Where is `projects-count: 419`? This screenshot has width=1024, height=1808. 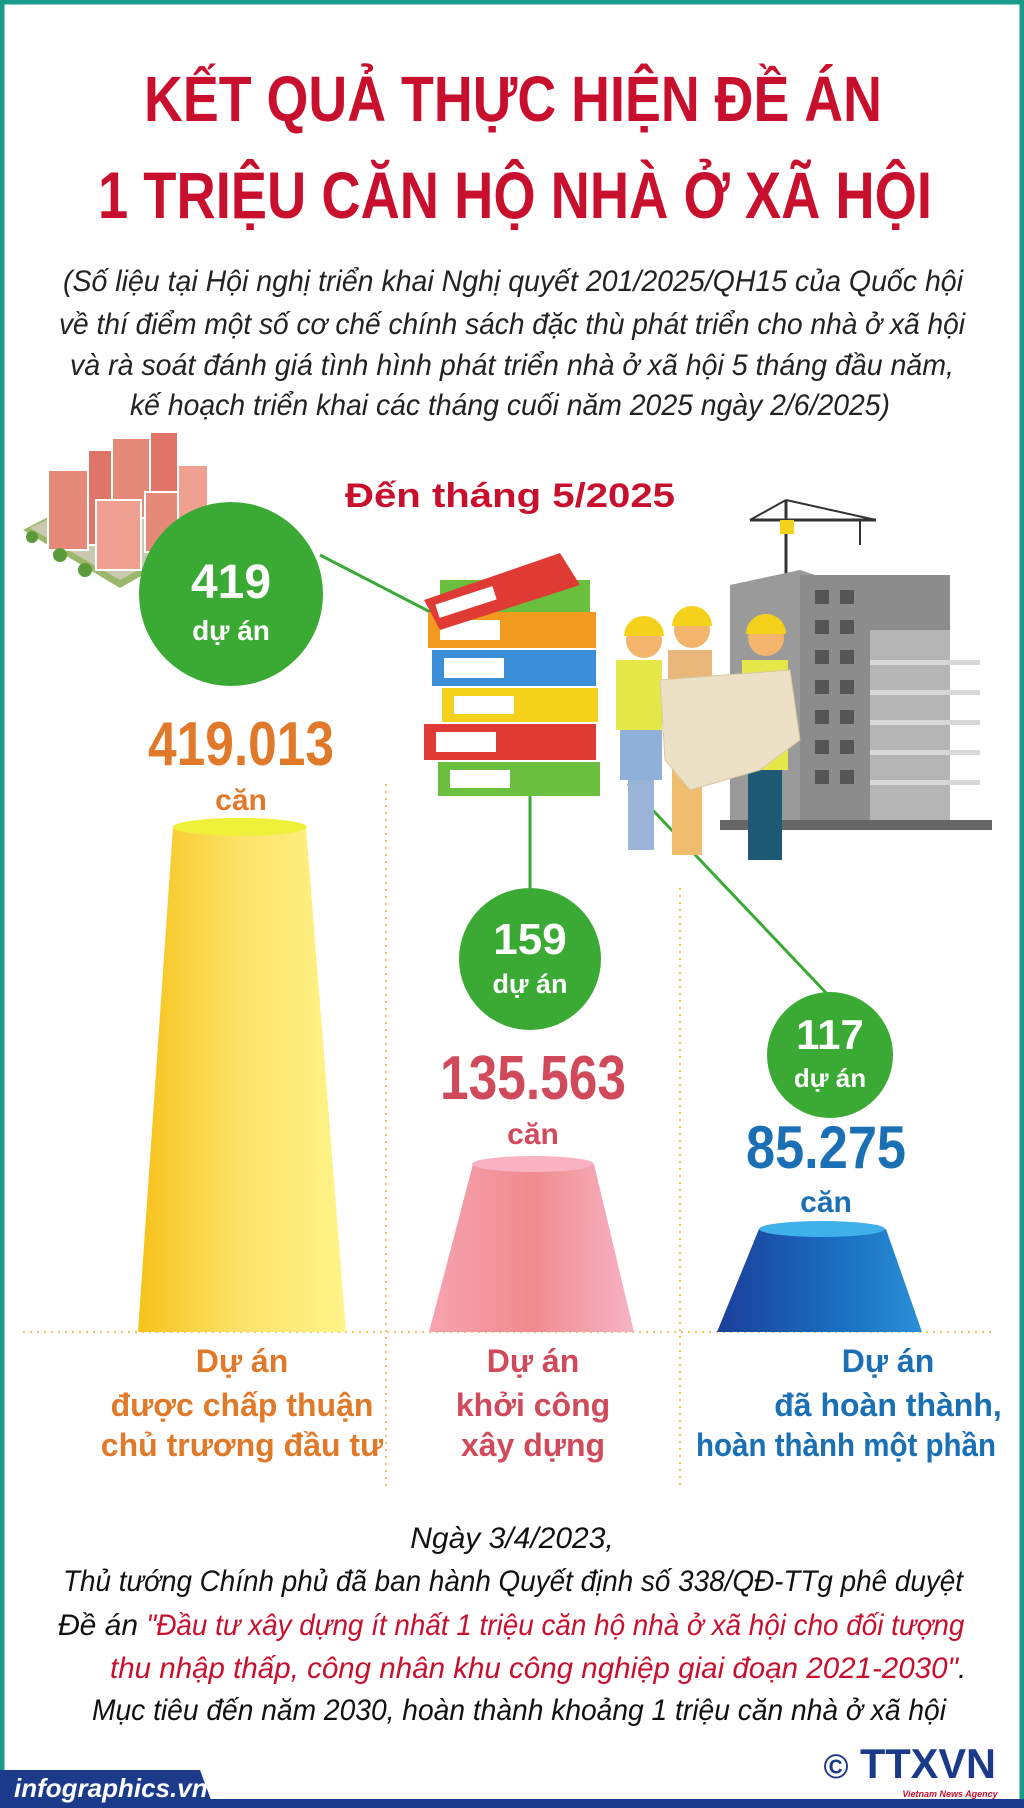 projects-count: 419 is located at coordinates (231, 582).